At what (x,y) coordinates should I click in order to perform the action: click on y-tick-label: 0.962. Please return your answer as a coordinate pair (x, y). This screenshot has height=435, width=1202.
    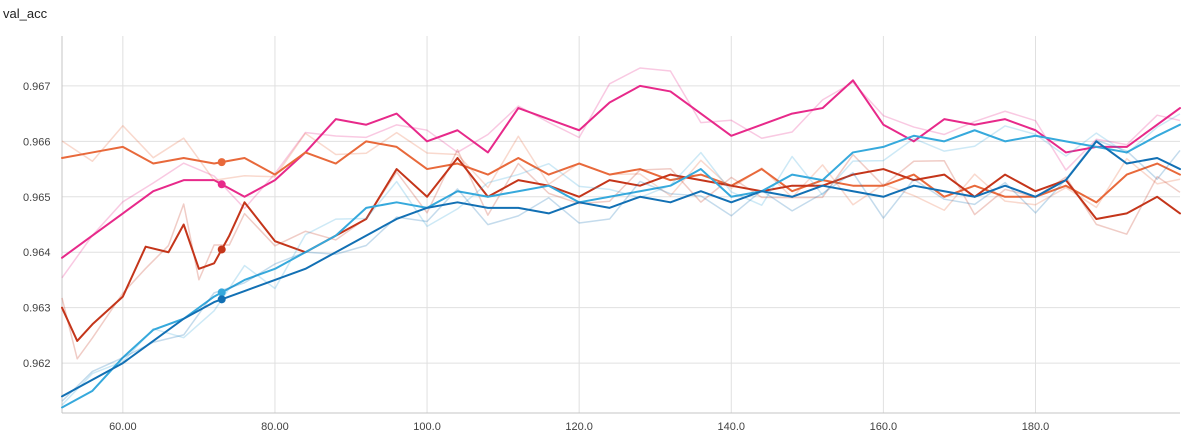
    Looking at the image, I should click on (37, 364).